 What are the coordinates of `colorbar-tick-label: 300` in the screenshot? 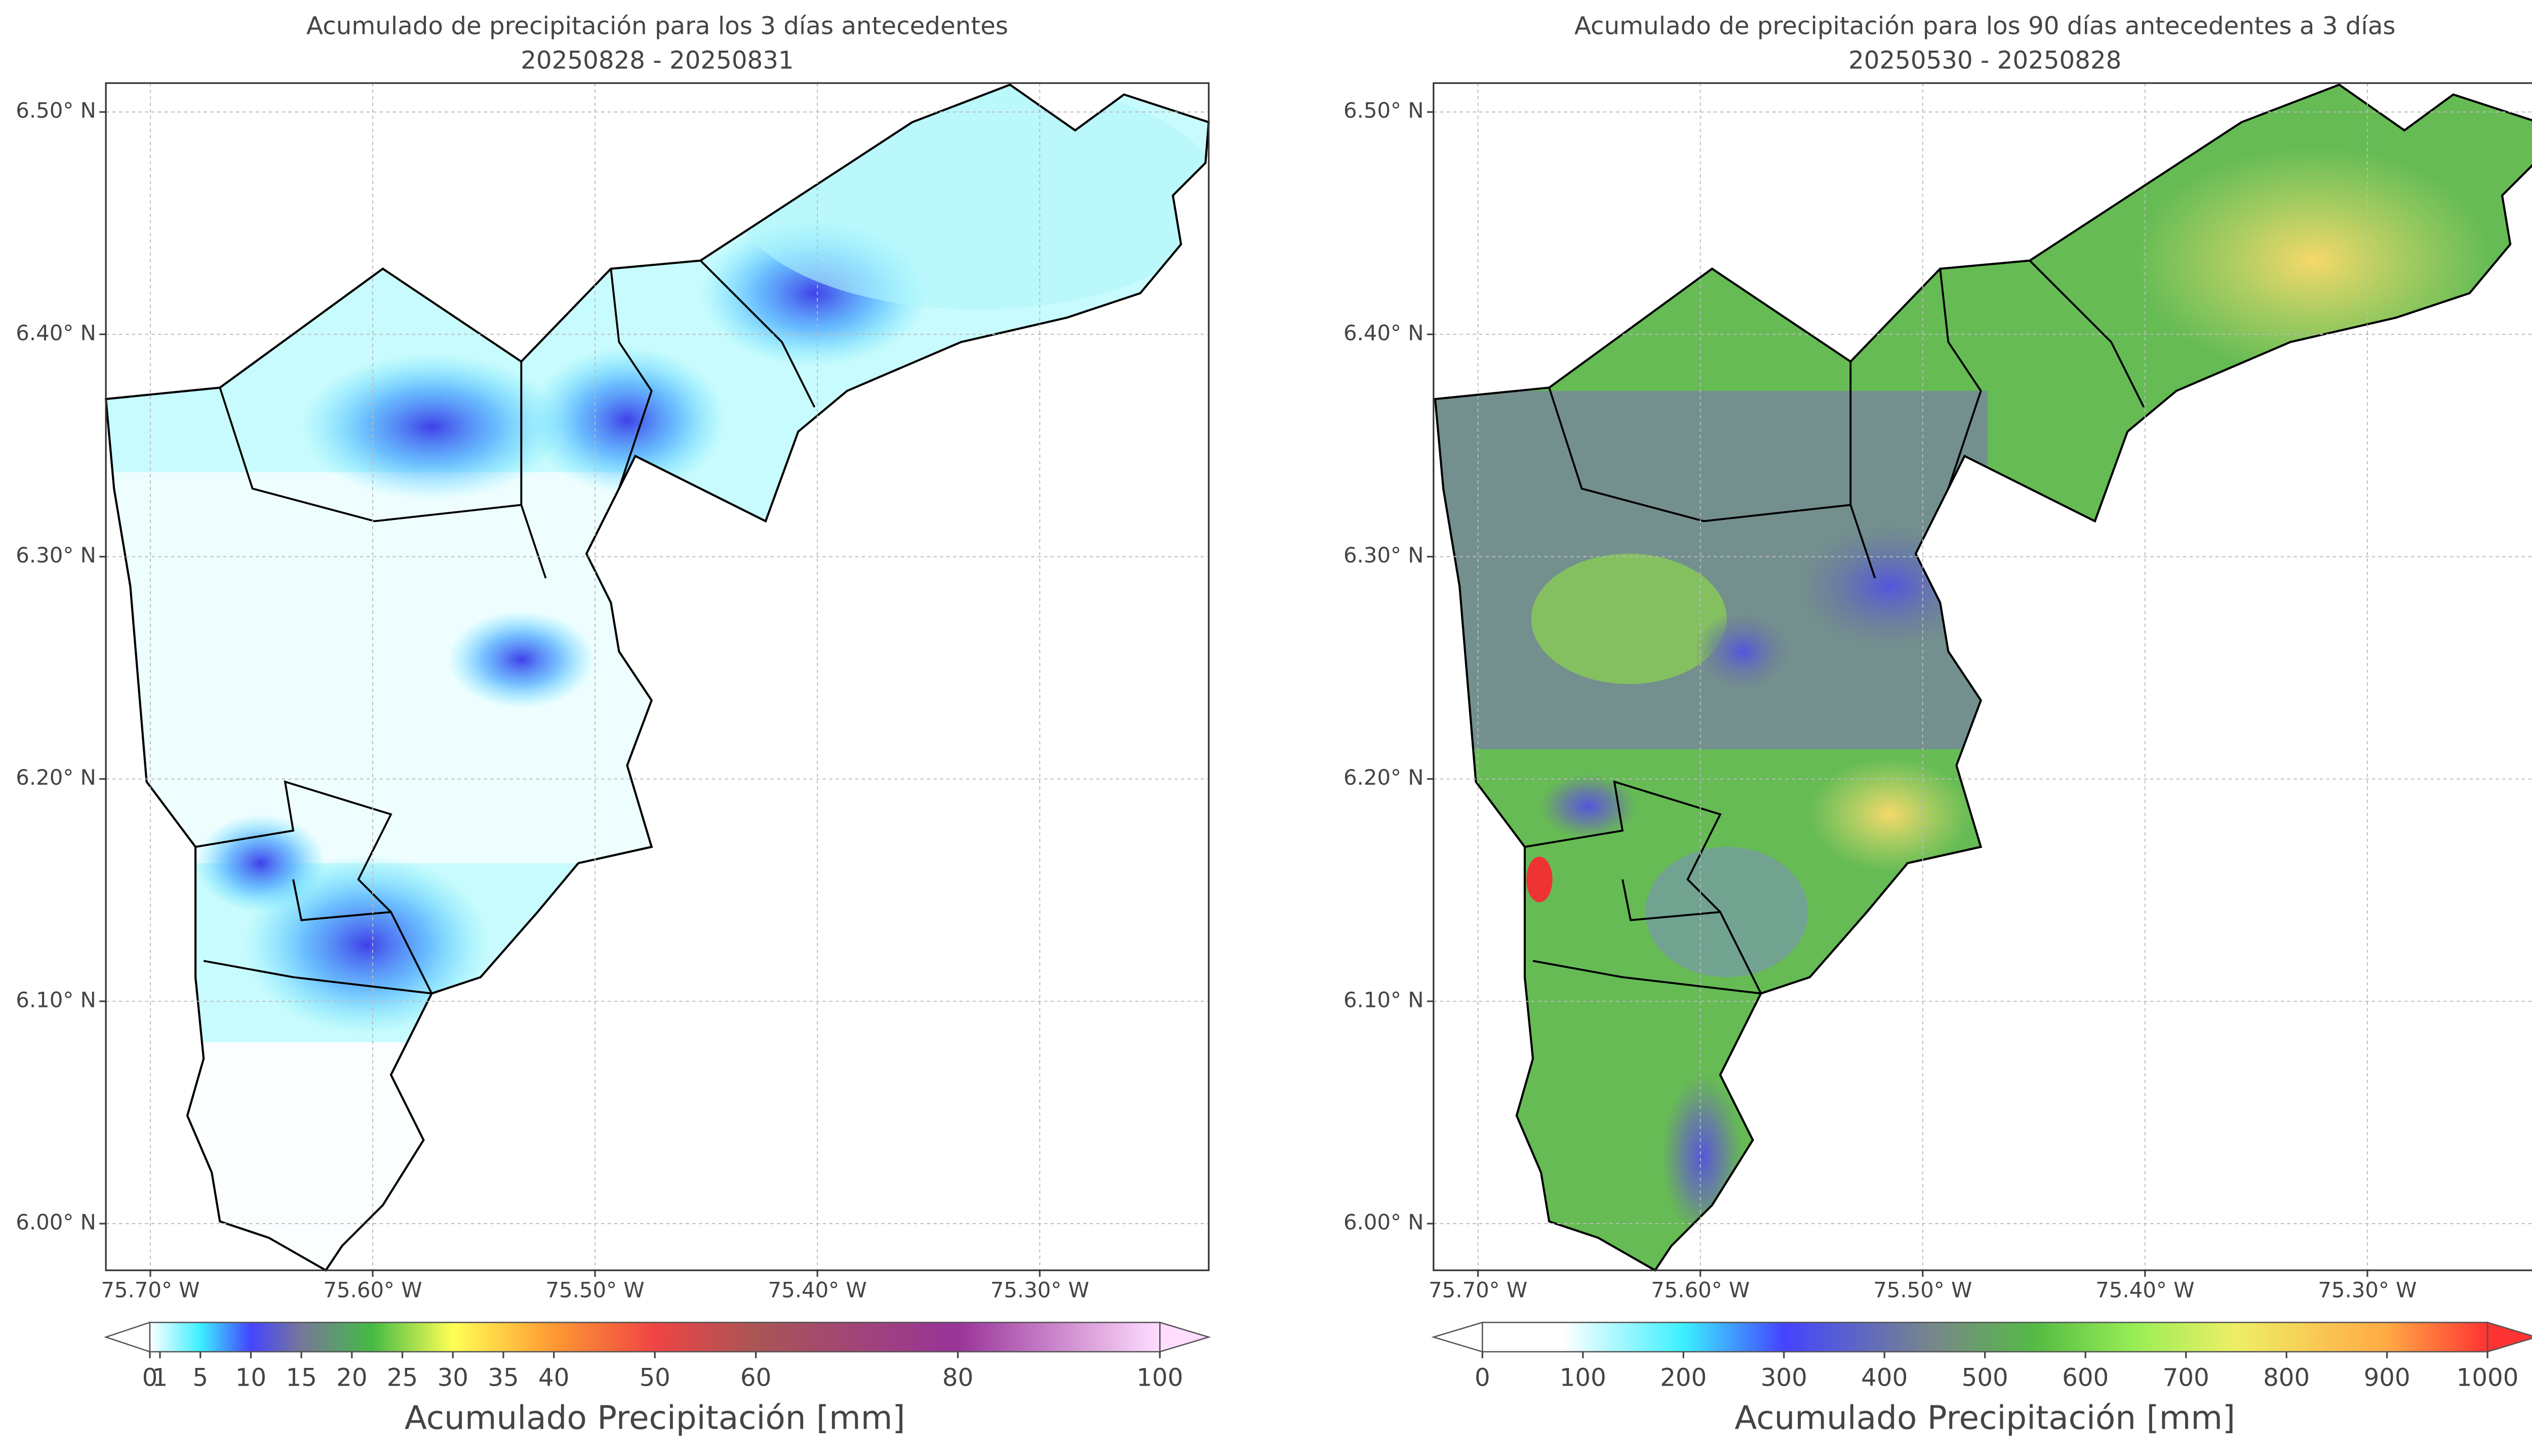 It's located at (1784, 1378).